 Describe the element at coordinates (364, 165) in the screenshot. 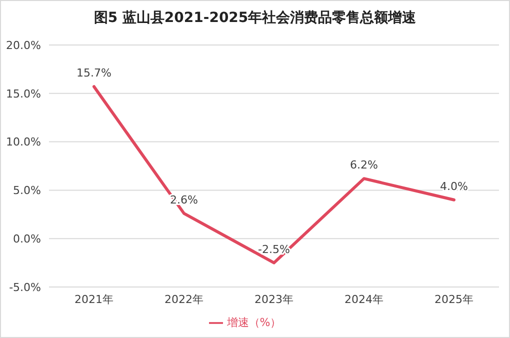

I see `data-label: 6.2%` at that location.